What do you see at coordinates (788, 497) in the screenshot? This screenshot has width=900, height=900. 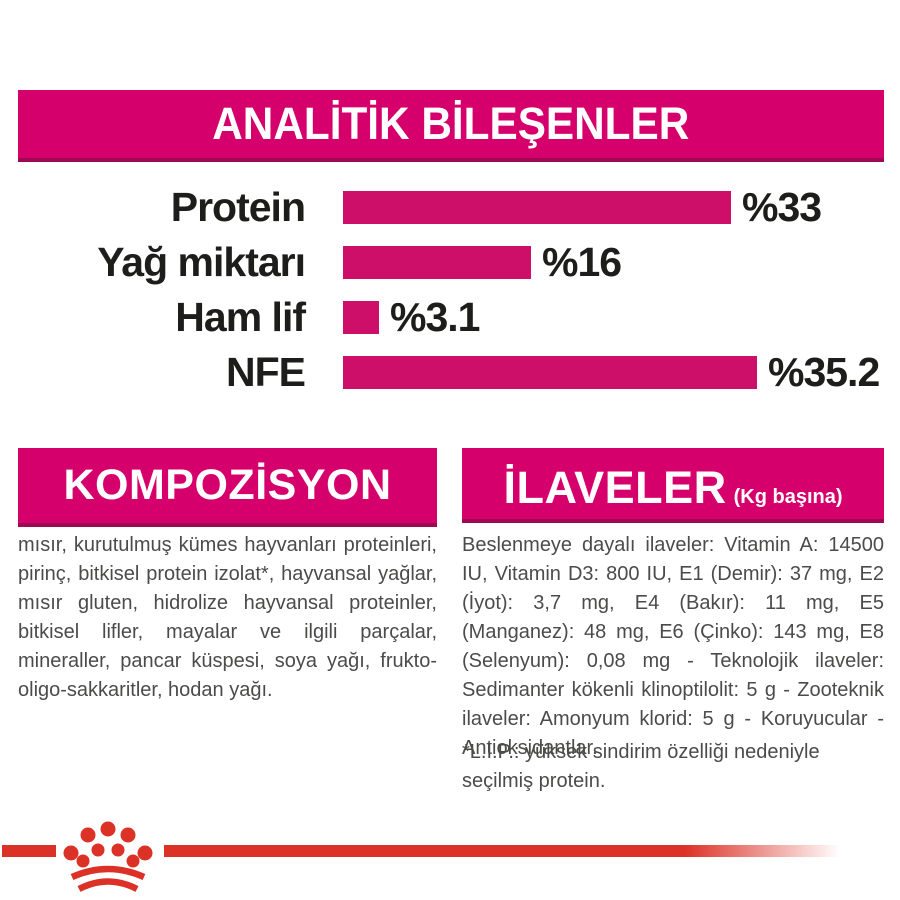 I see `additives-subtitle: (Kg başına)` at bounding box center [788, 497].